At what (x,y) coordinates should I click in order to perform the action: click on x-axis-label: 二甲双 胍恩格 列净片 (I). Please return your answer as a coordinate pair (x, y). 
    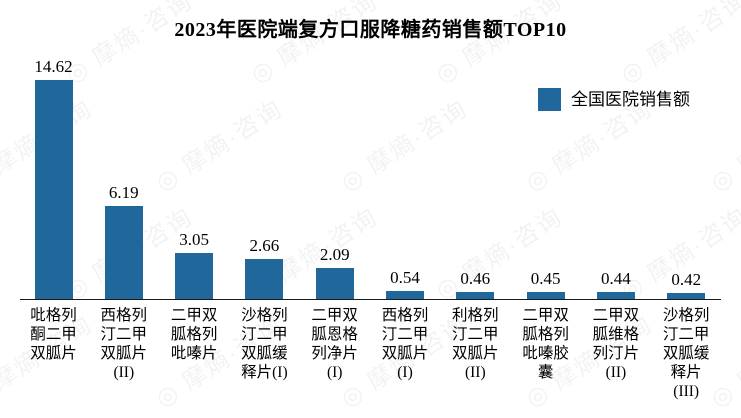
    Looking at the image, I should click on (334, 344).